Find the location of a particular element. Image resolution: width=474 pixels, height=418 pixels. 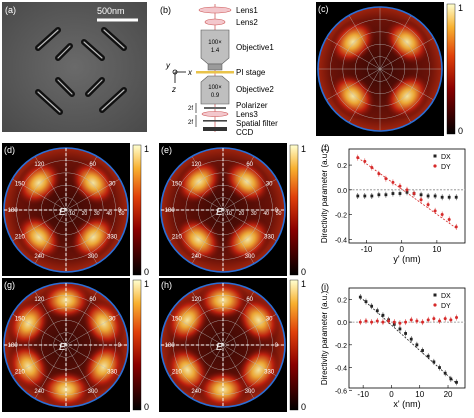

scale-bar-label: 500nm is located at coordinates (111, 11).